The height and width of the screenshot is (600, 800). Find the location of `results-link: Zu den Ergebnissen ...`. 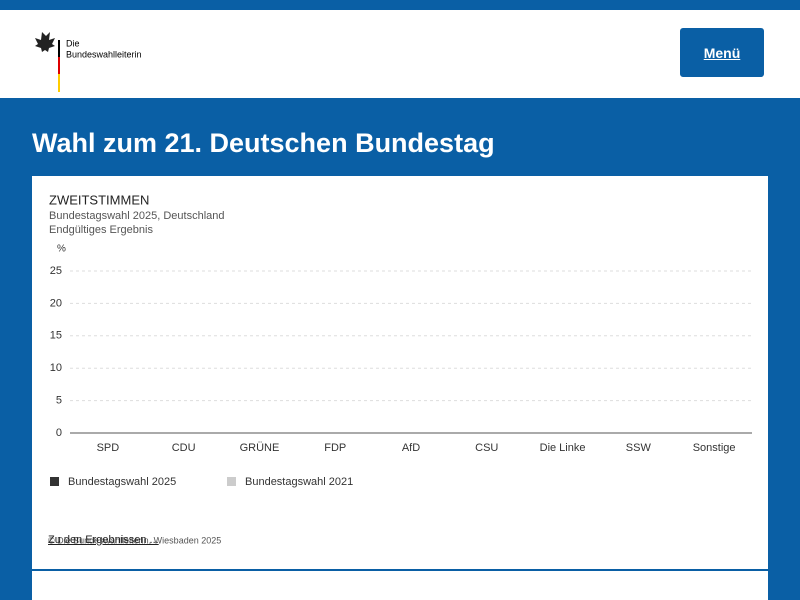

results-link: Zu den Ergebnissen ... is located at coordinates (103, 540).